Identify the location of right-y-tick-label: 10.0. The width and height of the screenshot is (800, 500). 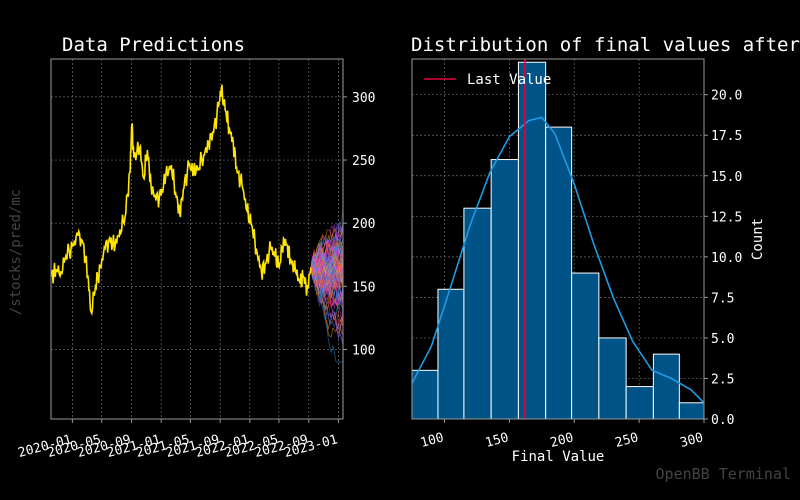
(726, 258).